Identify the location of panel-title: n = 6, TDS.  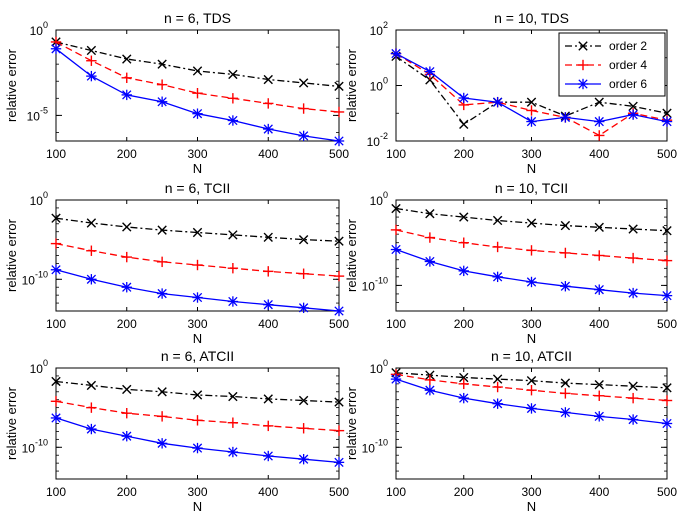
(197, 18).